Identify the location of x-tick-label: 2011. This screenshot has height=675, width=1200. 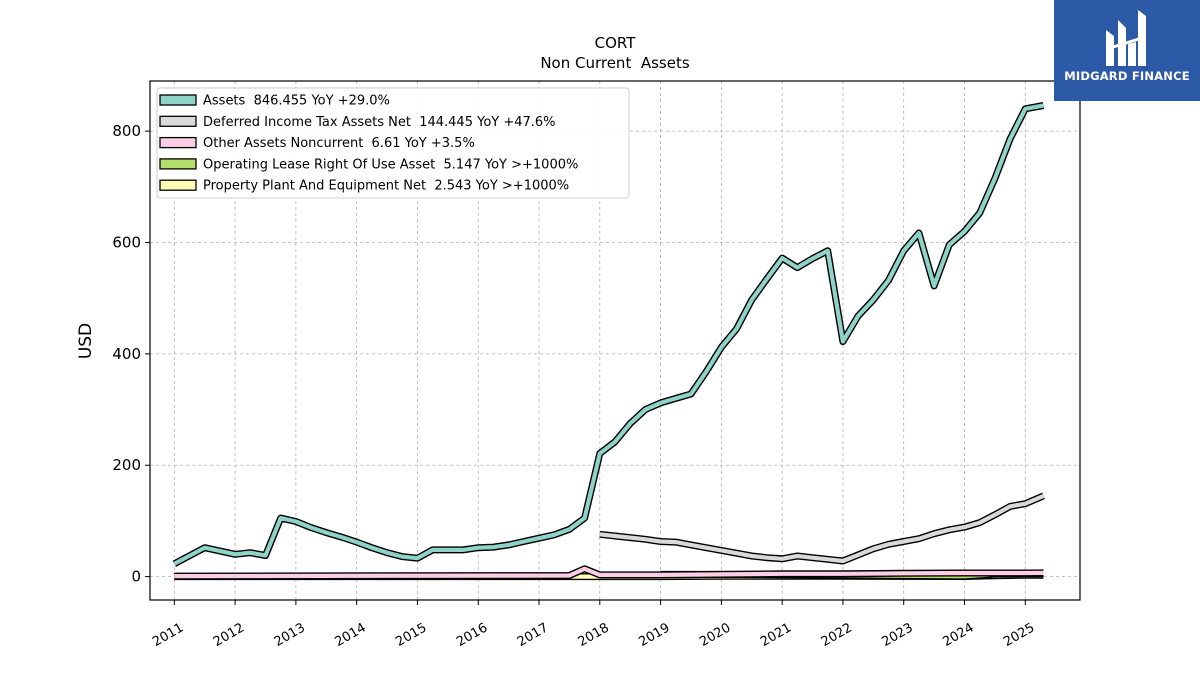
(168, 635).